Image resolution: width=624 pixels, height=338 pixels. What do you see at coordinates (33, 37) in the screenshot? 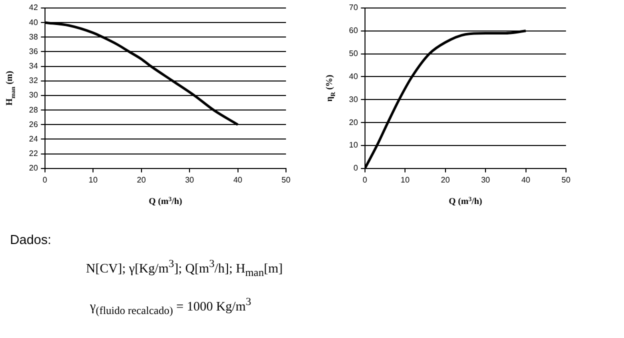
I see `y-tick-label: 38` at bounding box center [33, 37].